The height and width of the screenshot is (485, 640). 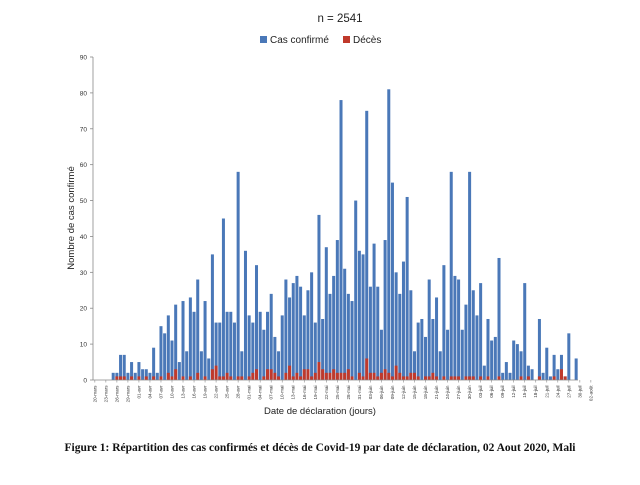 What do you see at coordinates (116, 394) in the screenshot?
I see `x-tick-label: 26-mars` at bounding box center [116, 394].